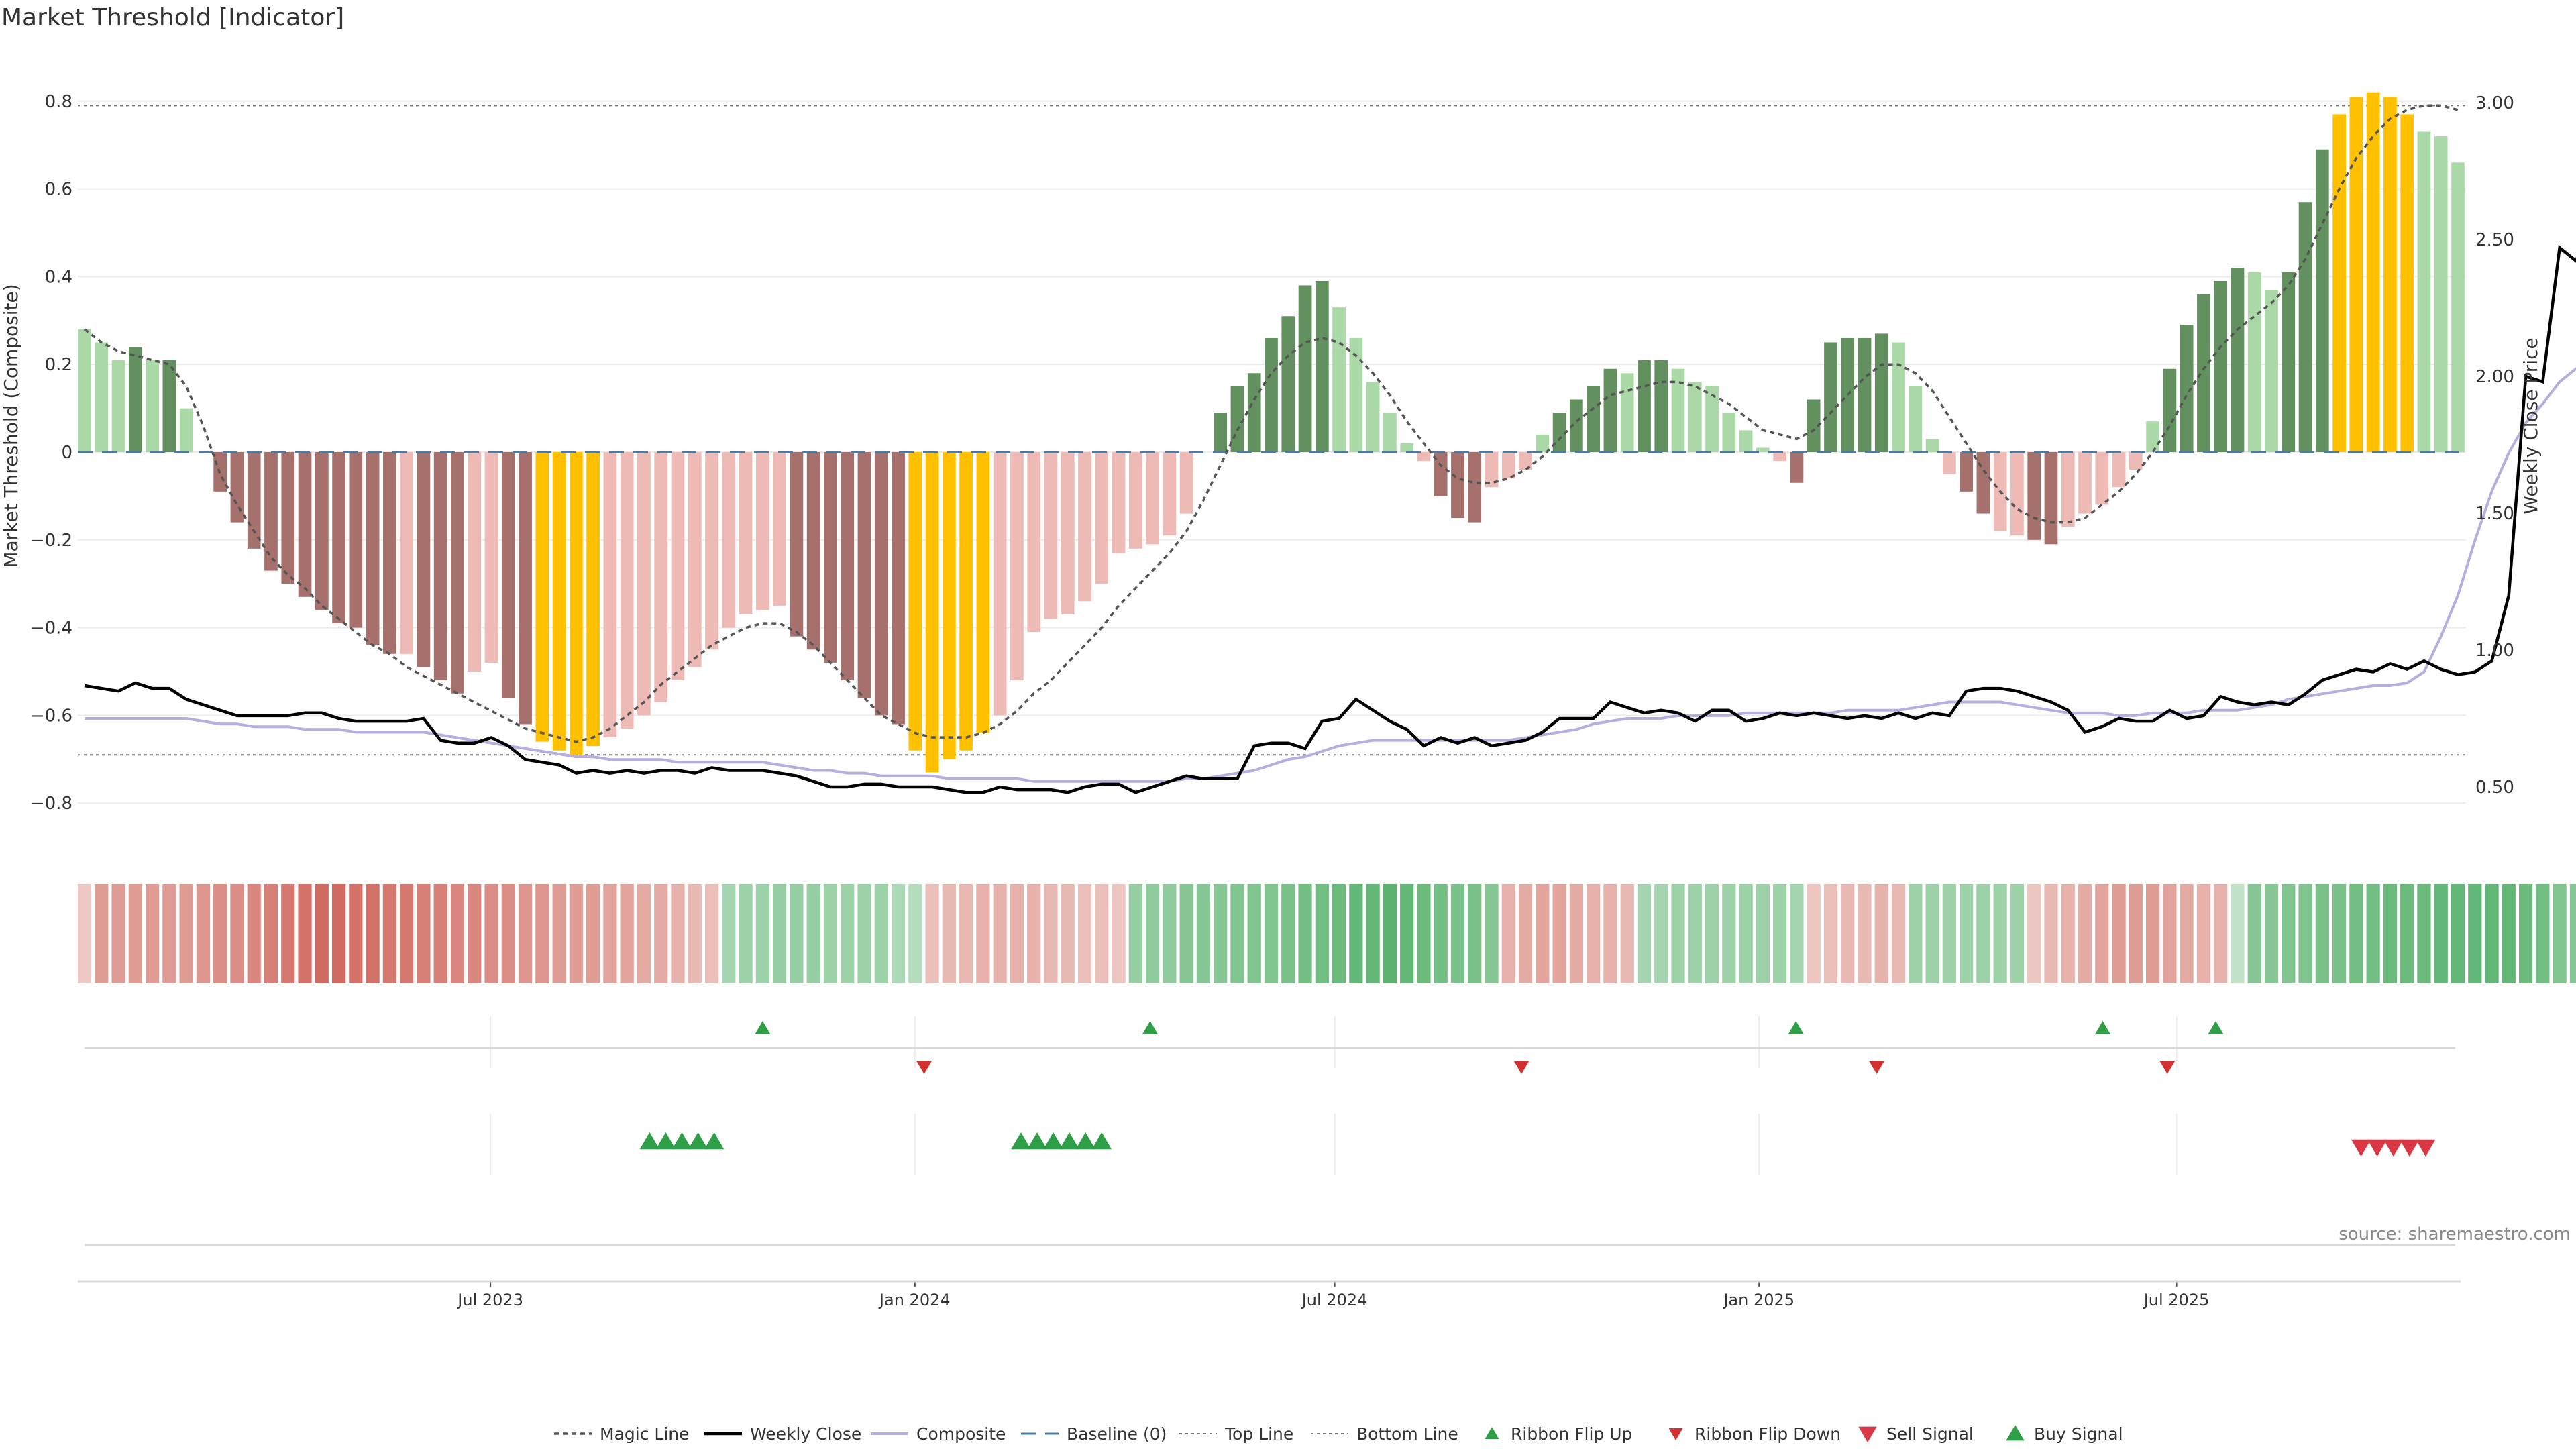 The image size is (2576, 1449). I want to click on ribbon-flip-up-marker, so click(763, 1027).